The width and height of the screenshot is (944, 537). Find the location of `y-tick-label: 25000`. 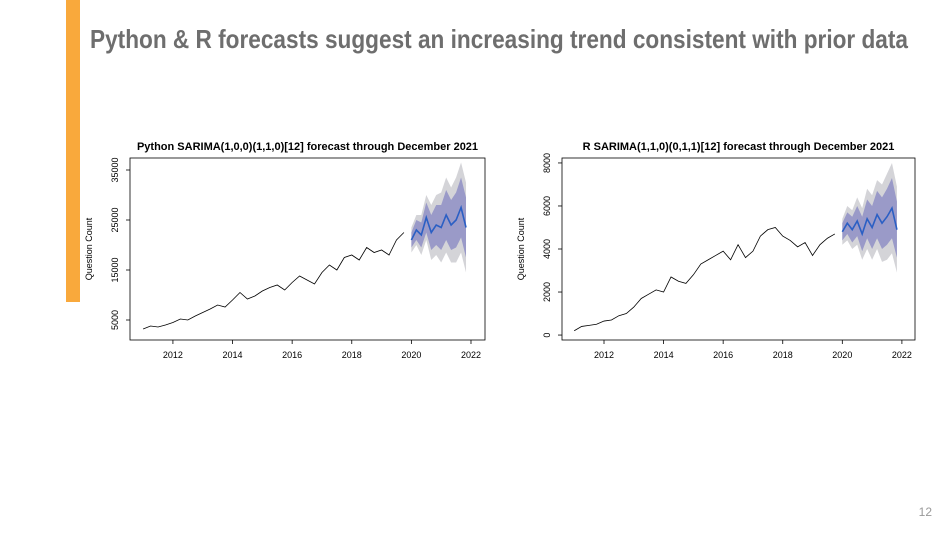

y-tick-label: 25000 is located at coordinates (115, 219).